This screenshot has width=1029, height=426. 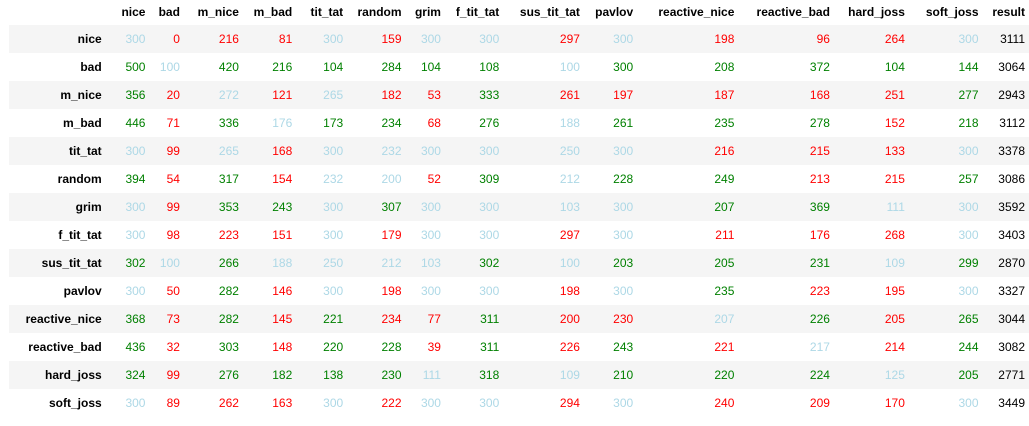 What do you see at coordinates (57, 12) in the screenshot?
I see `header-corner` at bounding box center [57, 12].